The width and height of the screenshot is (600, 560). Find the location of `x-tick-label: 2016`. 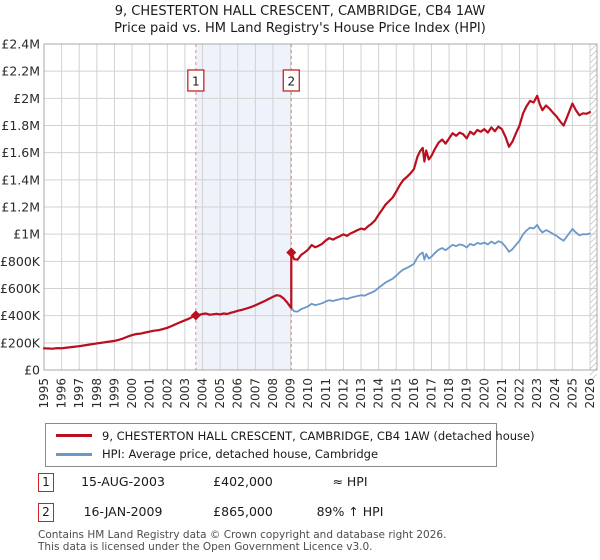

x-tick-label: 2016 is located at coordinates (414, 393).